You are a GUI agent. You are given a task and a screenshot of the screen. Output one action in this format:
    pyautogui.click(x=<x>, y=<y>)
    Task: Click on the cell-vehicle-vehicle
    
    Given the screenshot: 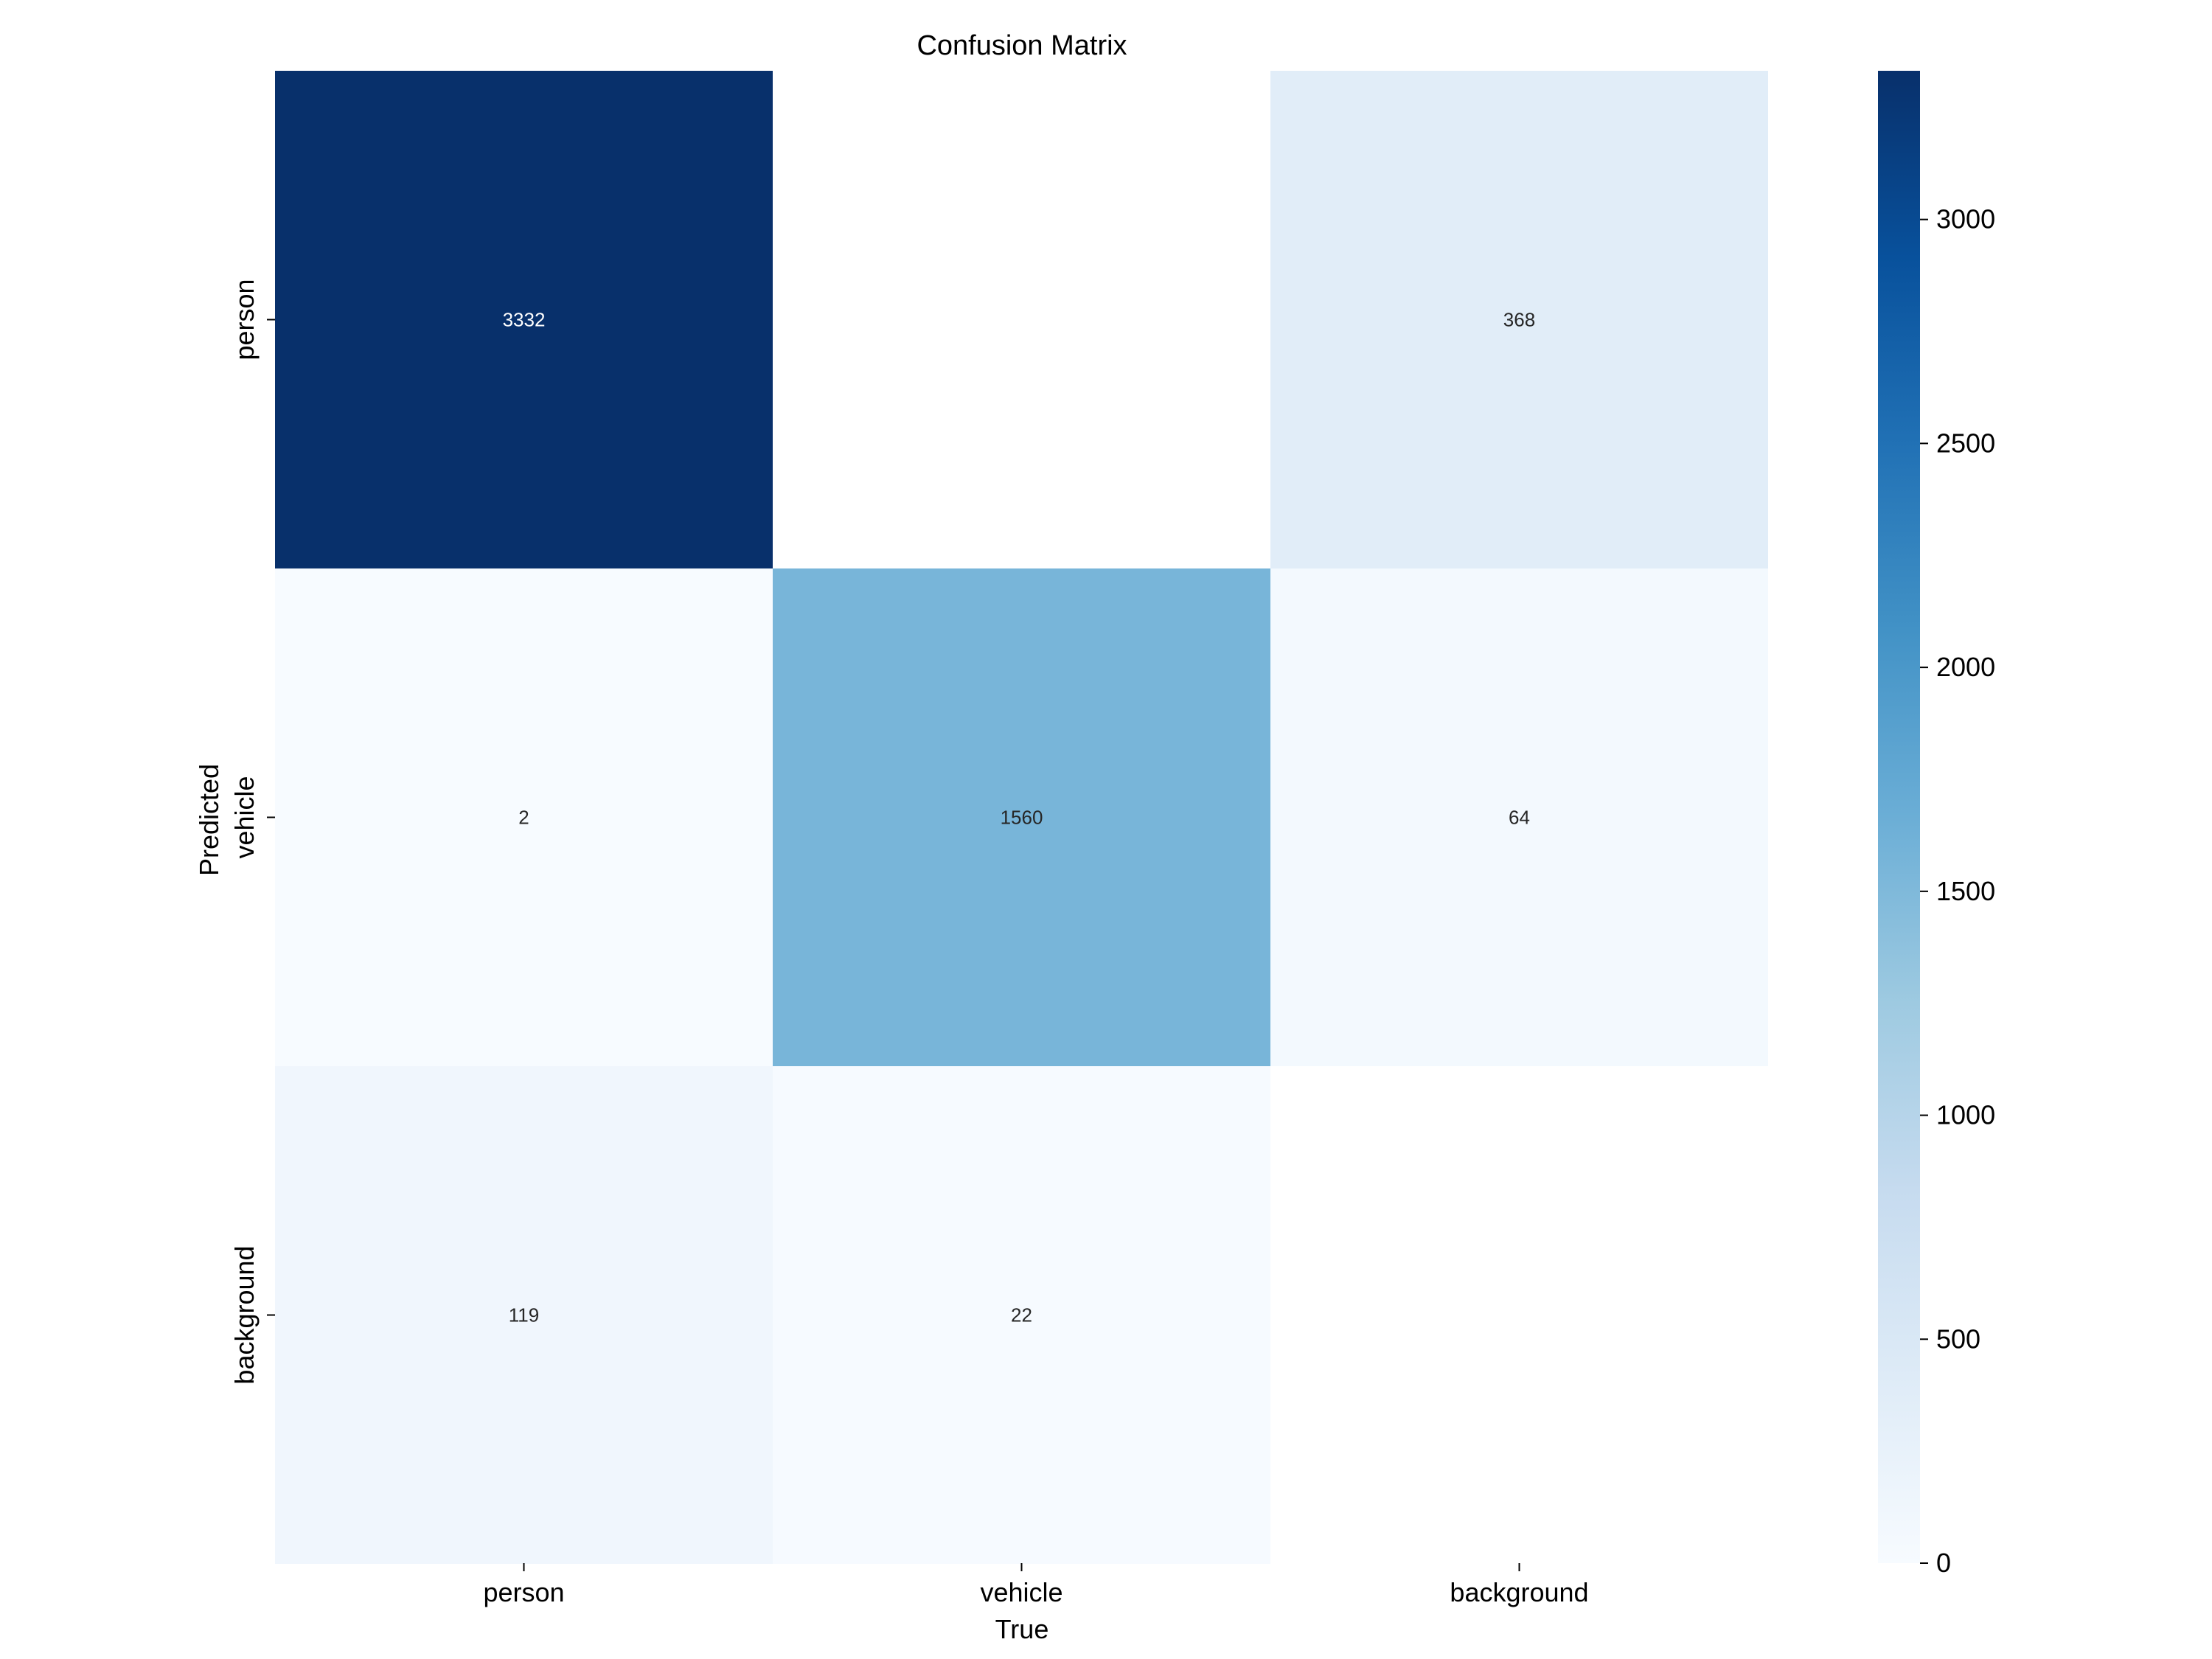 What is the action you would take?
    pyautogui.click(x=1021, y=817)
    